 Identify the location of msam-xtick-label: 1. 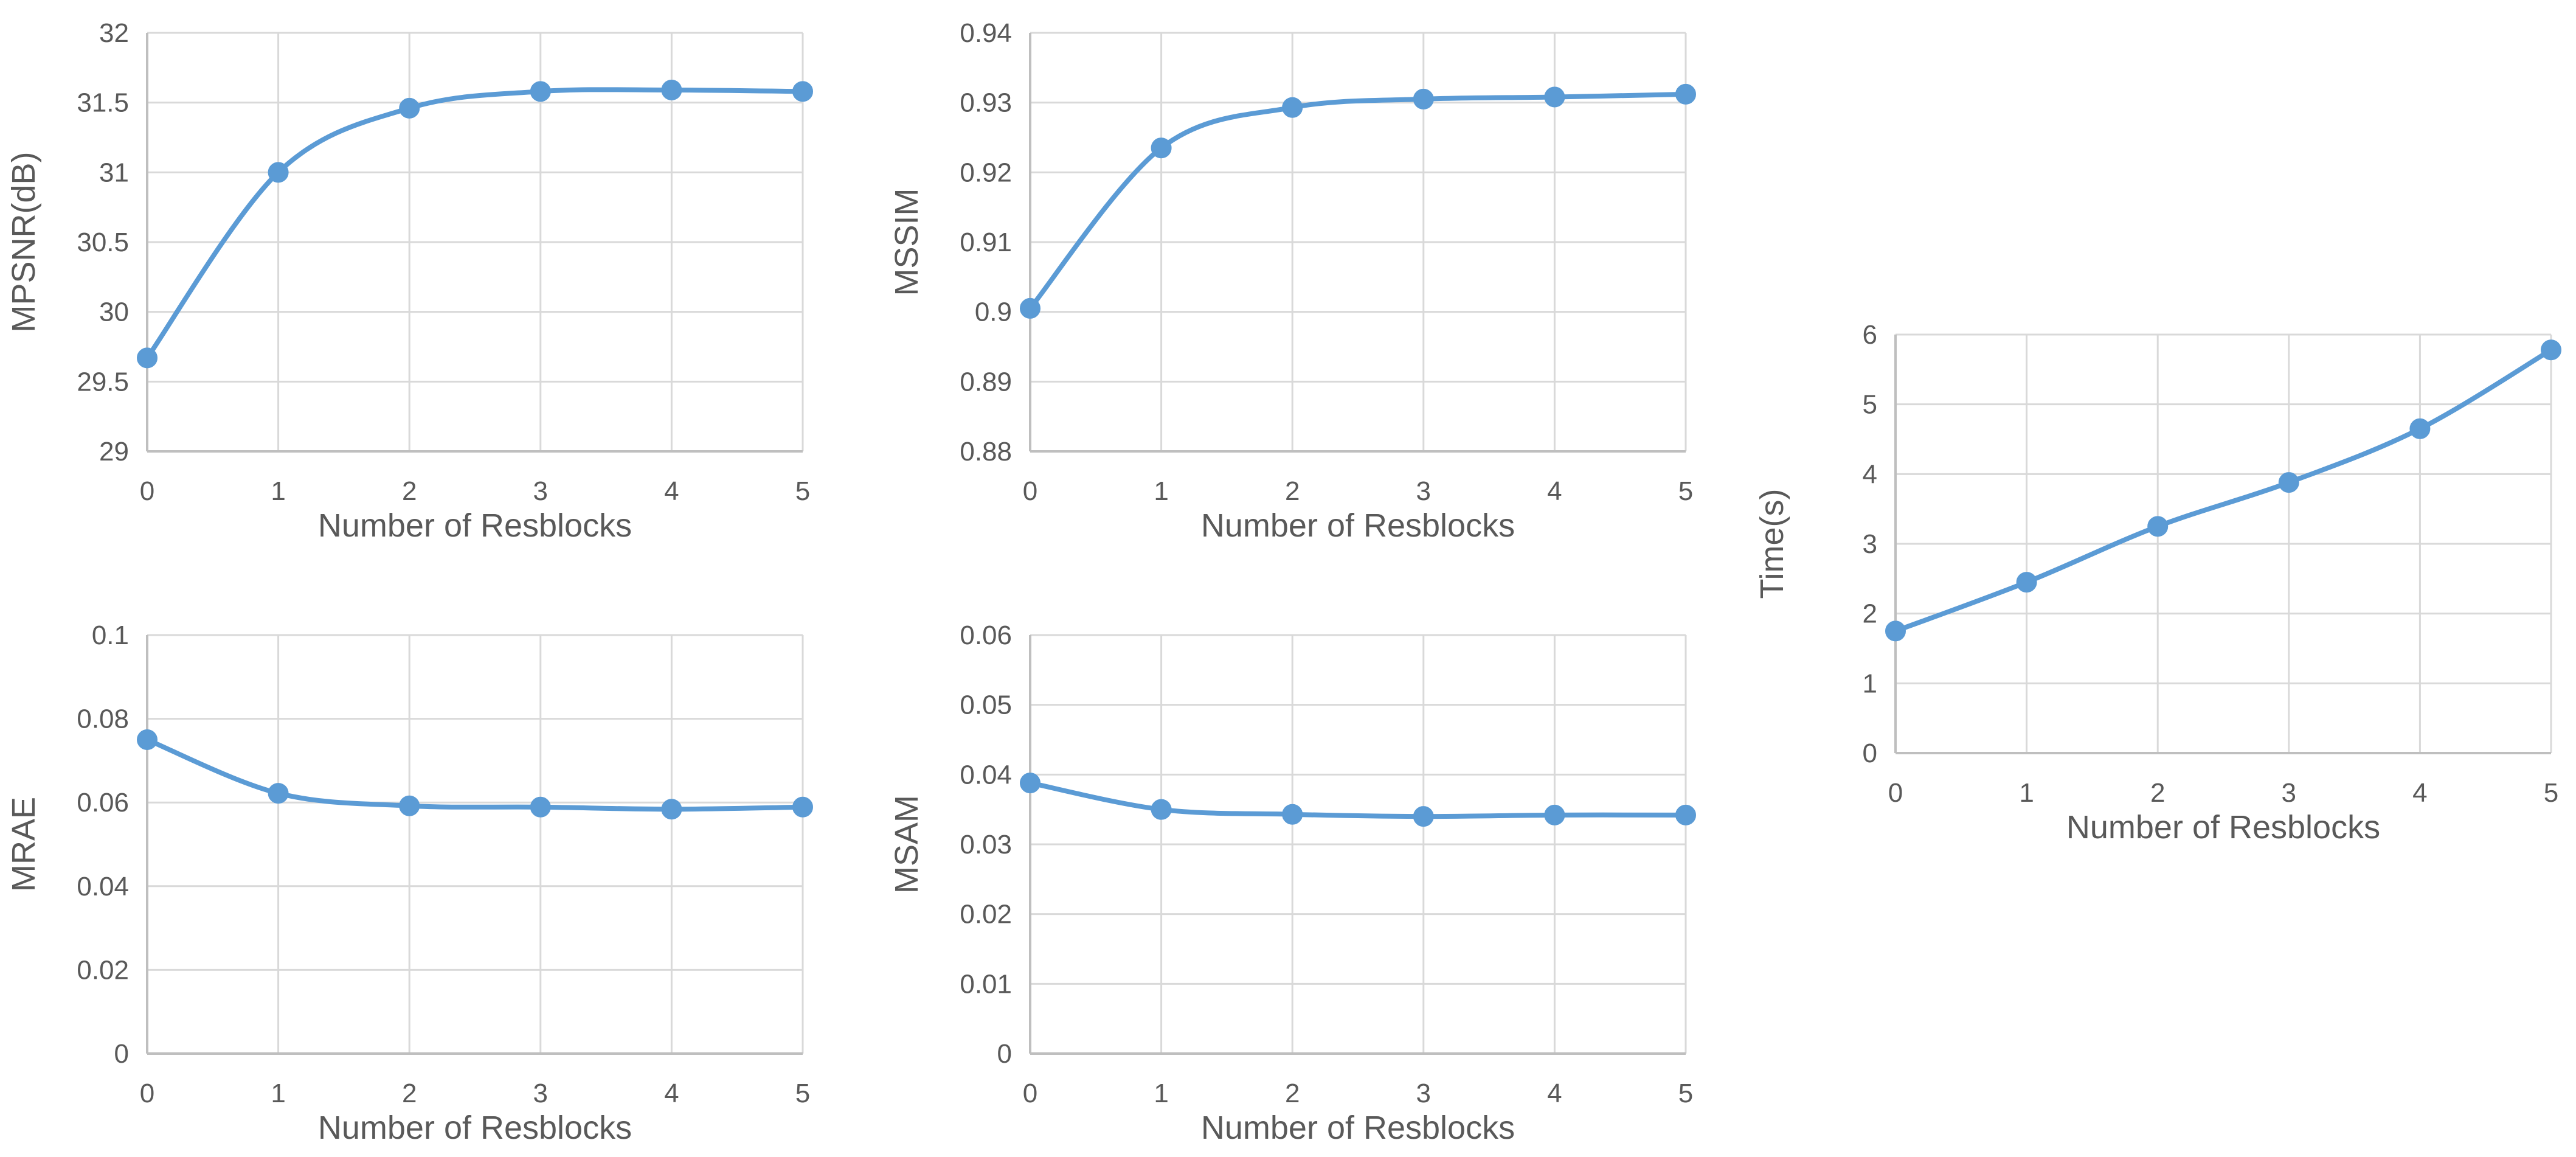
(1161, 1093).